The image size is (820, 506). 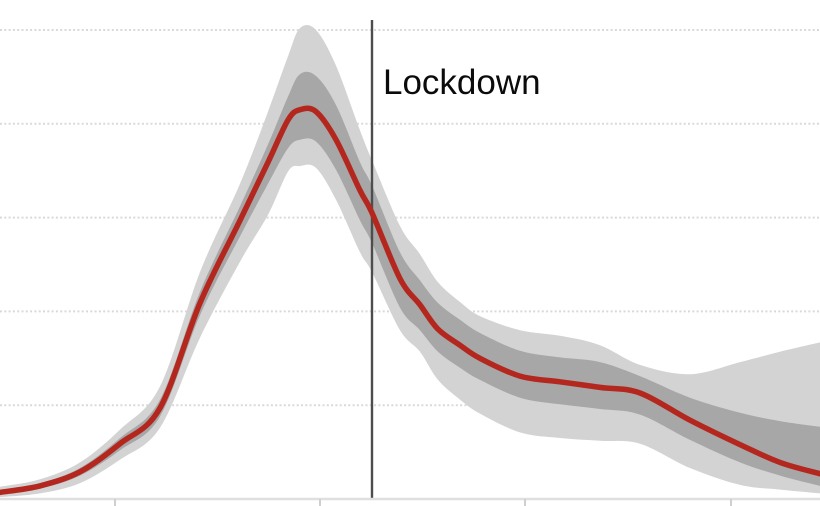 What do you see at coordinates (462, 82) in the screenshot?
I see `lockdown-label: Lockdown` at bounding box center [462, 82].